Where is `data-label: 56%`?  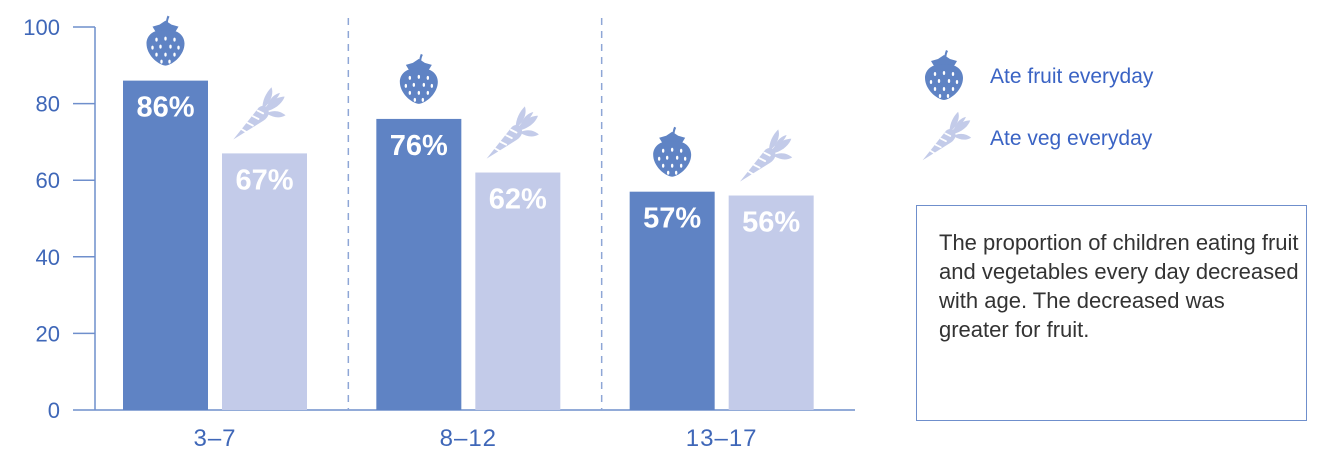 data-label: 56% is located at coordinates (771, 223).